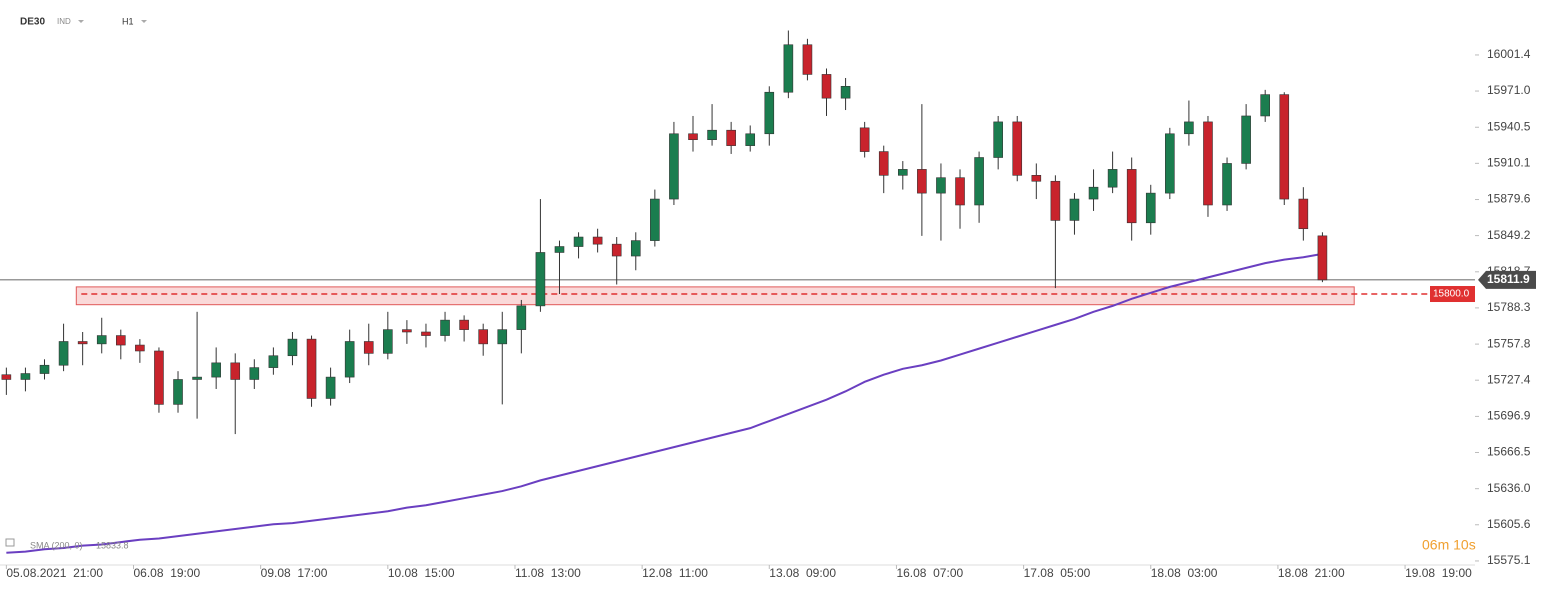 The width and height of the screenshot is (1546, 590). I want to click on y-tick-label: 15636.0, so click(1509, 488).